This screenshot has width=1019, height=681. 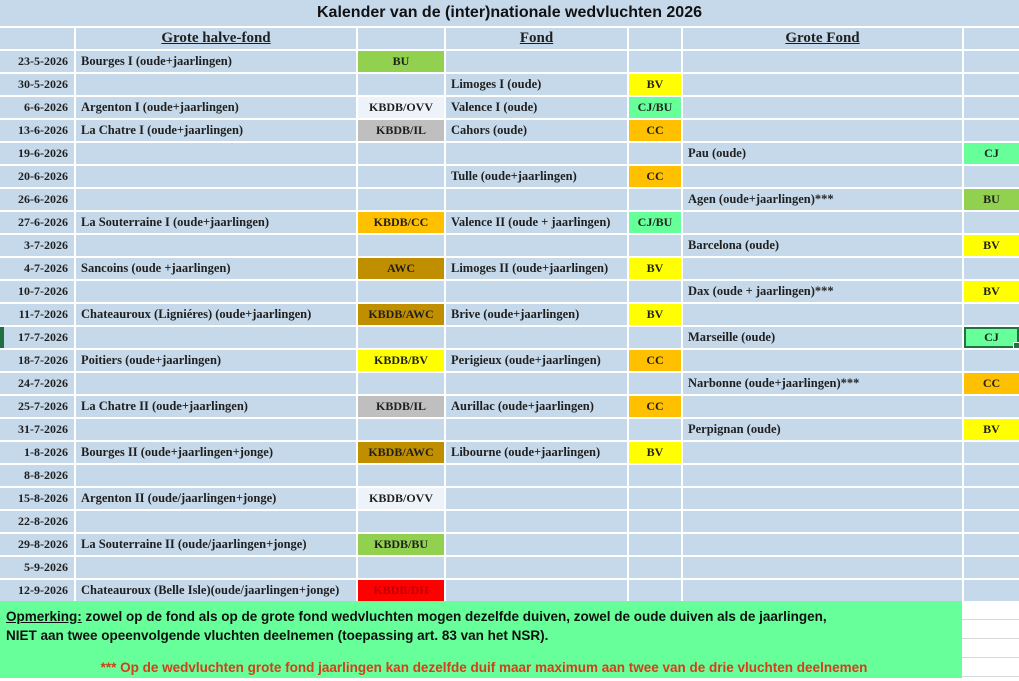 I want to click on race-name-cell: Marseille (oude), so click(x=822, y=337).